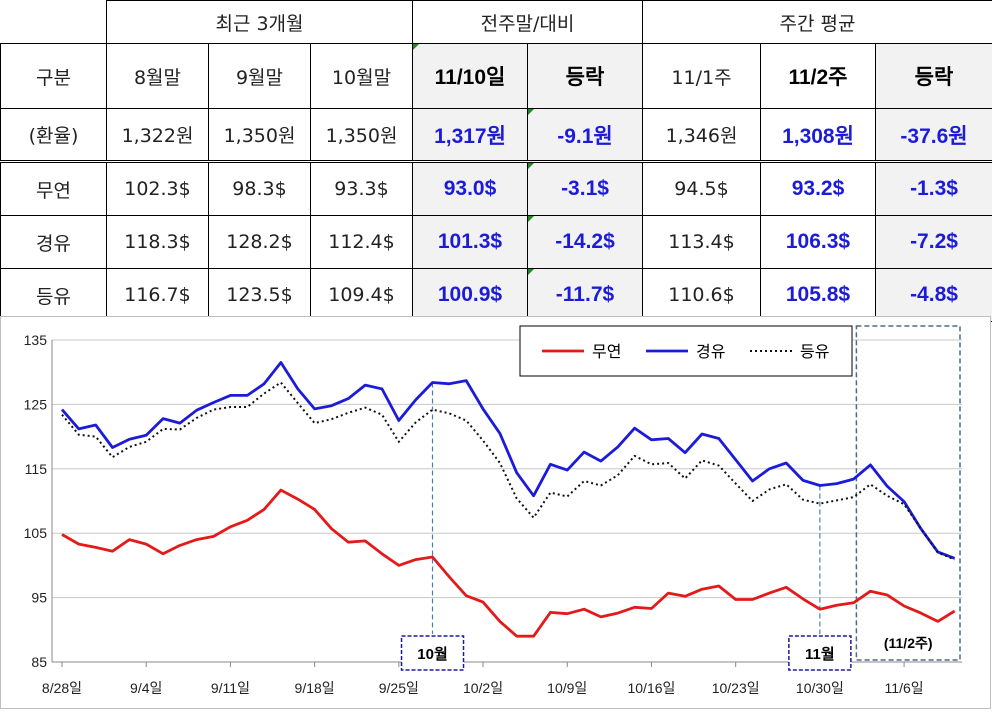  I want to click on group-header-week-end-compare: 전주말/대비, so click(528, 22).